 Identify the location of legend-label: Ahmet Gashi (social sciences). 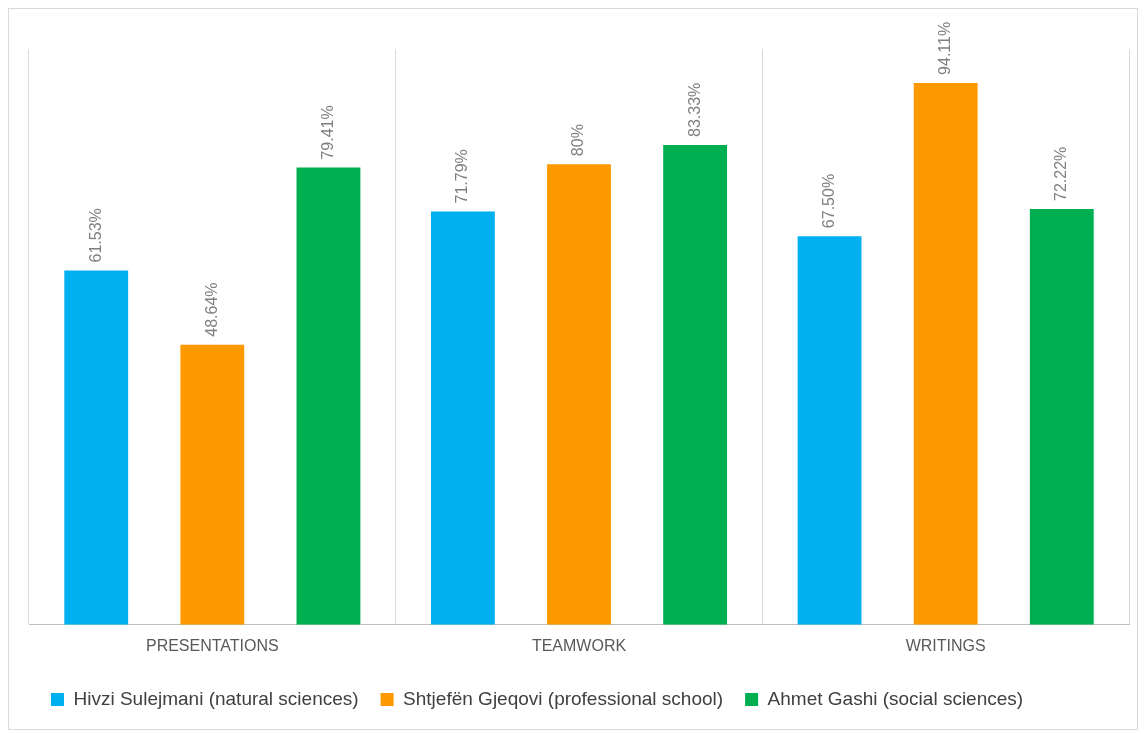
(895, 698).